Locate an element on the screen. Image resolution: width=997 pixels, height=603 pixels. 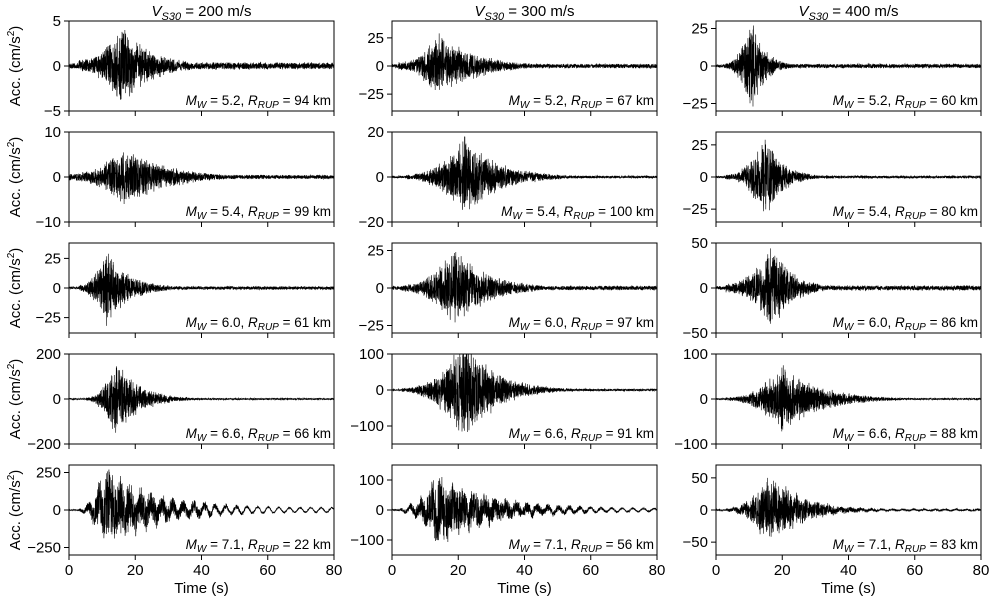
event-annotation: MW = 5.4, RRUP = 100 km is located at coordinates (577, 213).